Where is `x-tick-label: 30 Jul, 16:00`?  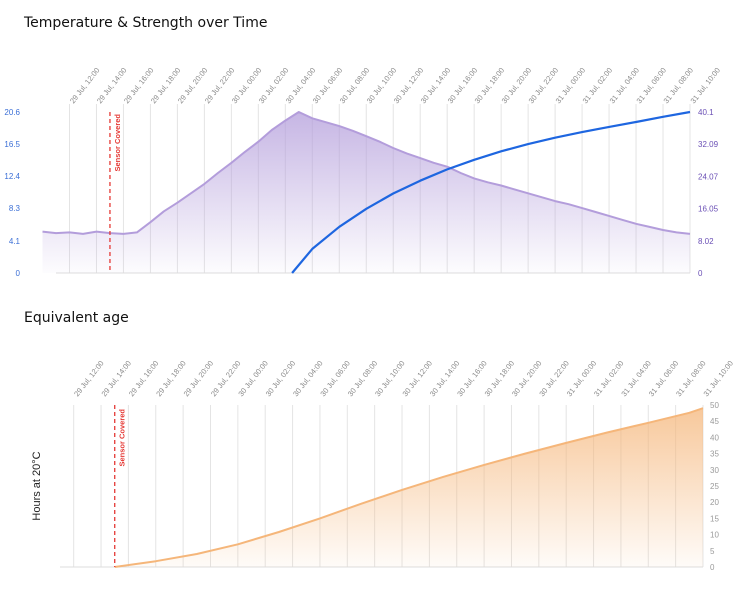 x-tick-label: 30 Jul, 16:00 is located at coordinates (472, 378).